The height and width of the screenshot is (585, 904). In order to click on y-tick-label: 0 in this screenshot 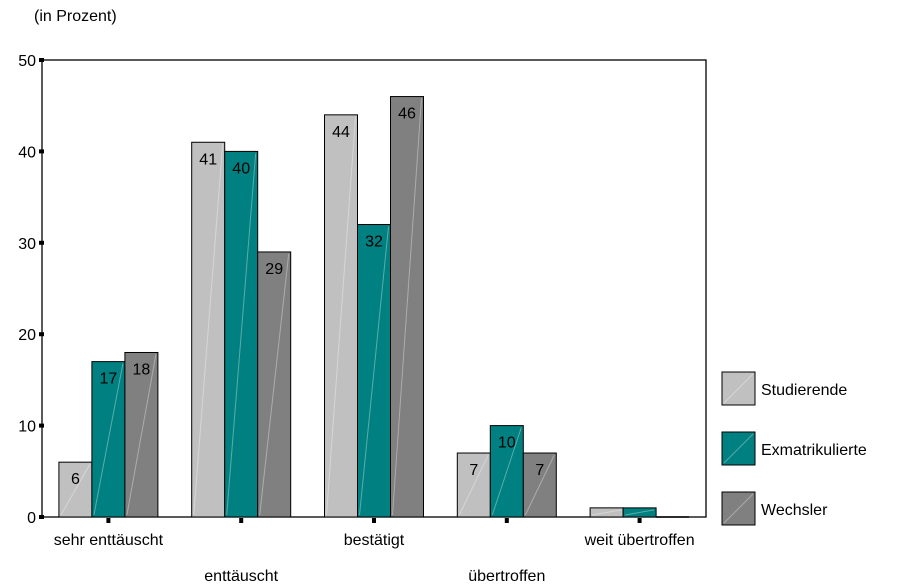, I will do `click(31, 518)`.